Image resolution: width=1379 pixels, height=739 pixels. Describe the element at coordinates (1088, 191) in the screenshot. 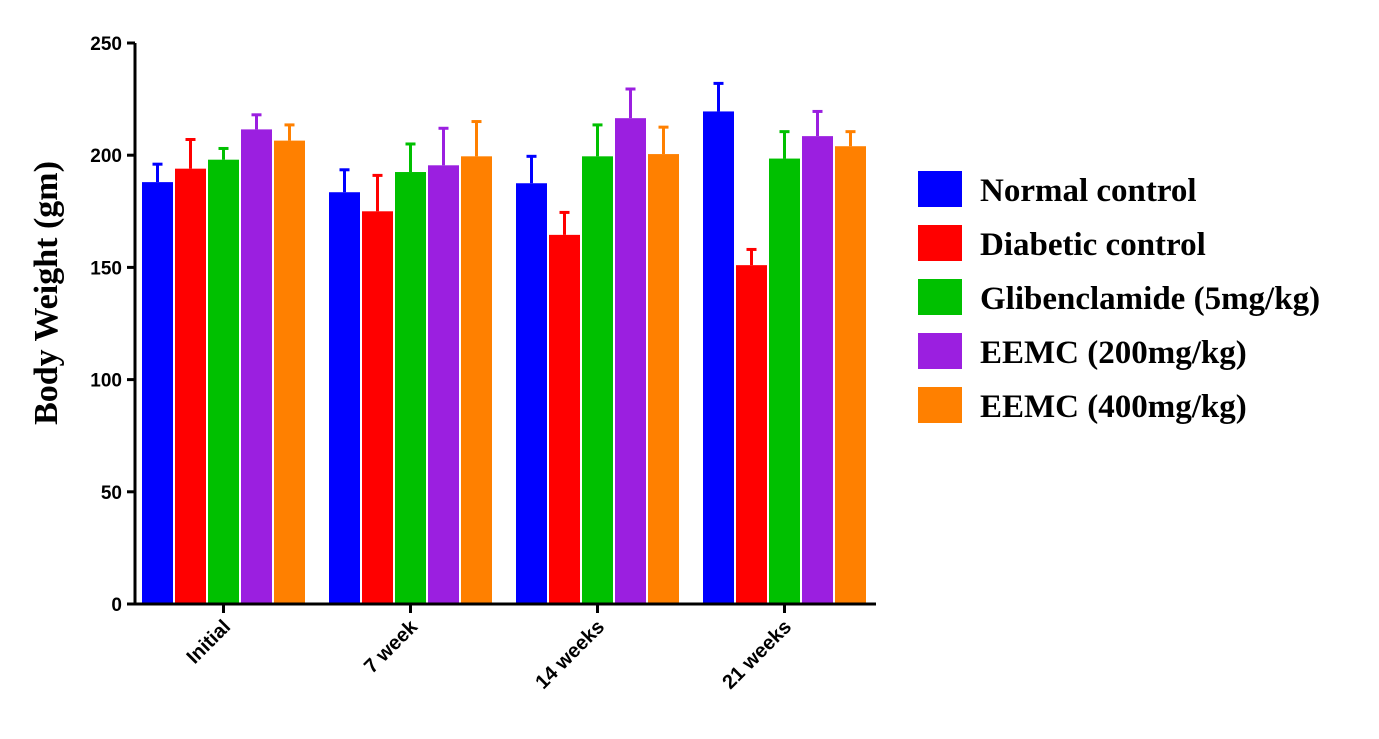

I see `legend-label: Normal control` at that location.